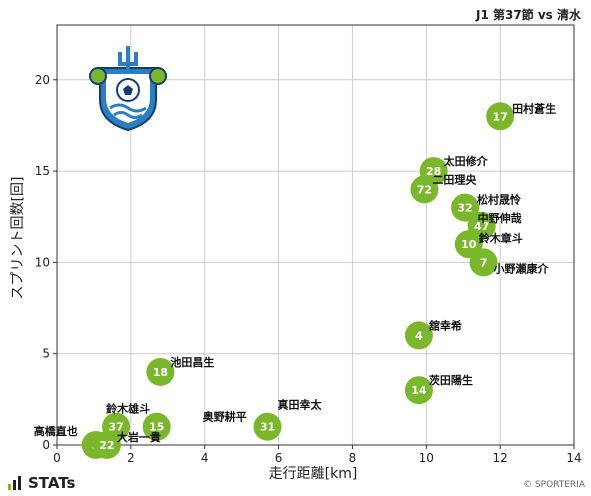  Describe the element at coordinates (42, 171) in the screenshot. I see `y-tick-label: 15` at that location.